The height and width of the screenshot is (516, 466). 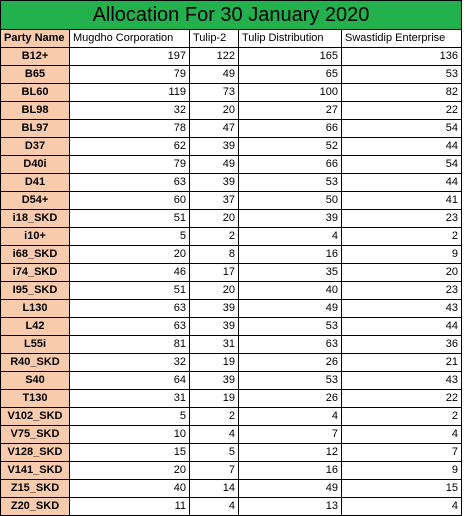 I want to click on party-name-cell: Z15_SKD, so click(x=35, y=488).